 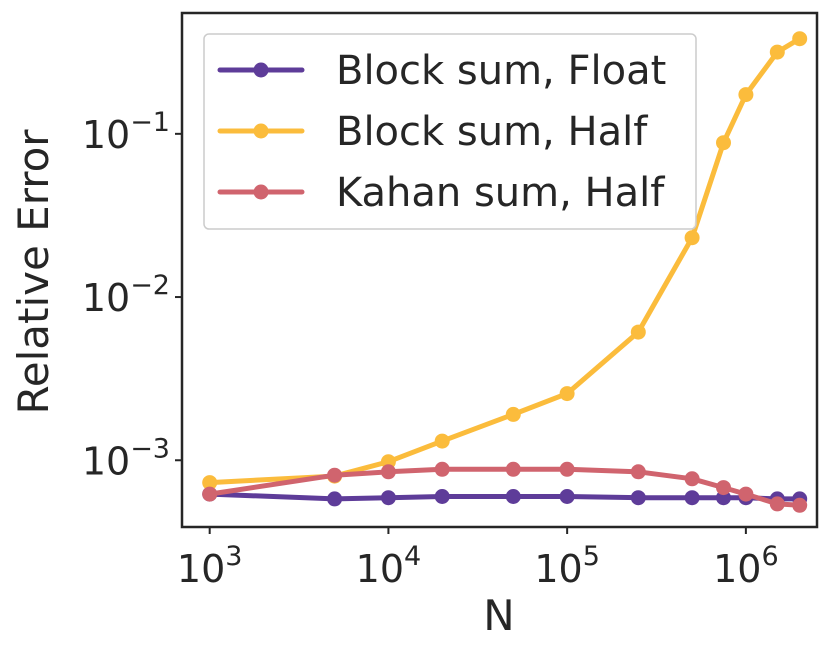 I want to click on legend-label: Block sum, Float, so click(x=501, y=71).